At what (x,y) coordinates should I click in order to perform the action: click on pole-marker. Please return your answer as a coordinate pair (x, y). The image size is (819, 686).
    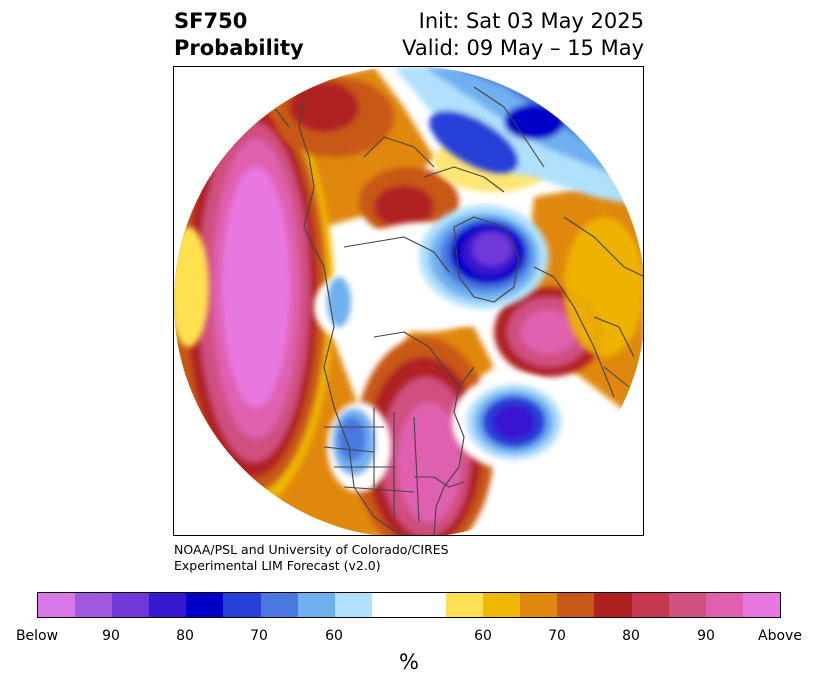
    Looking at the image, I should click on (410, 302).